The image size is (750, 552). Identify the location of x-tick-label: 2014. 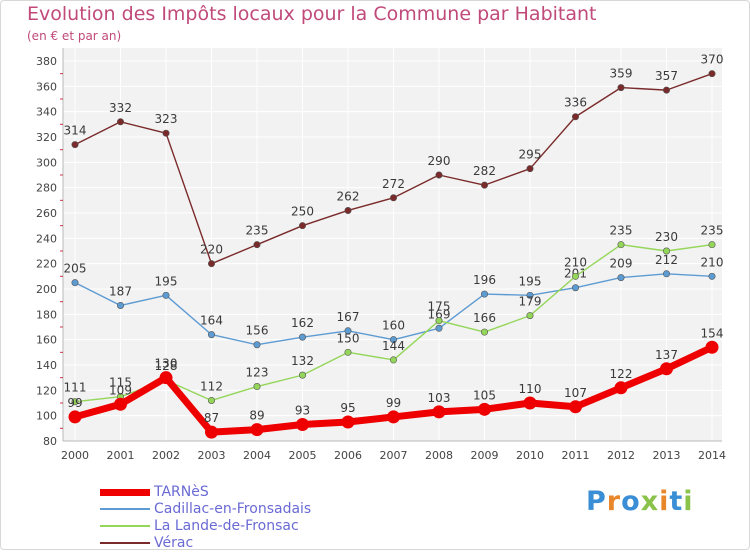
(712, 455).